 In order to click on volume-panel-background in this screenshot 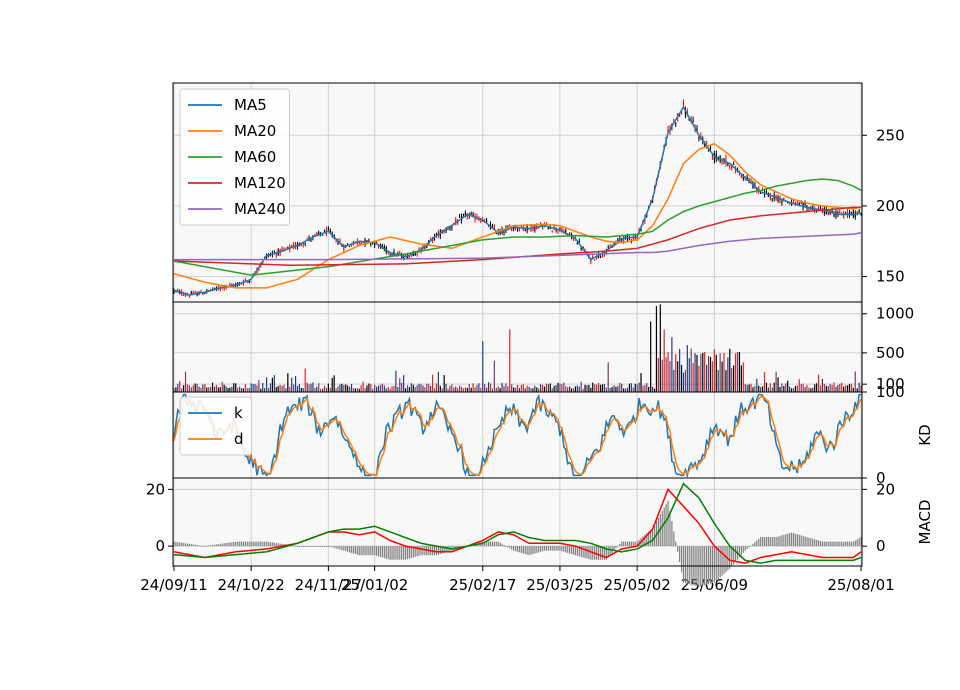, I will do `click(517, 347)`.